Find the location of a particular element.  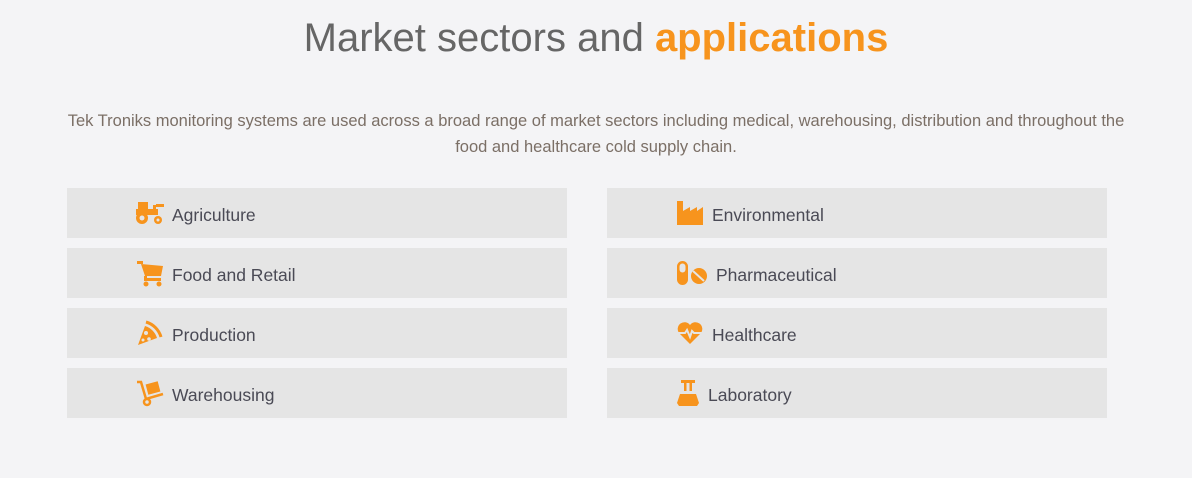

sector-warehousing: Warehousing is located at coordinates (317, 393).